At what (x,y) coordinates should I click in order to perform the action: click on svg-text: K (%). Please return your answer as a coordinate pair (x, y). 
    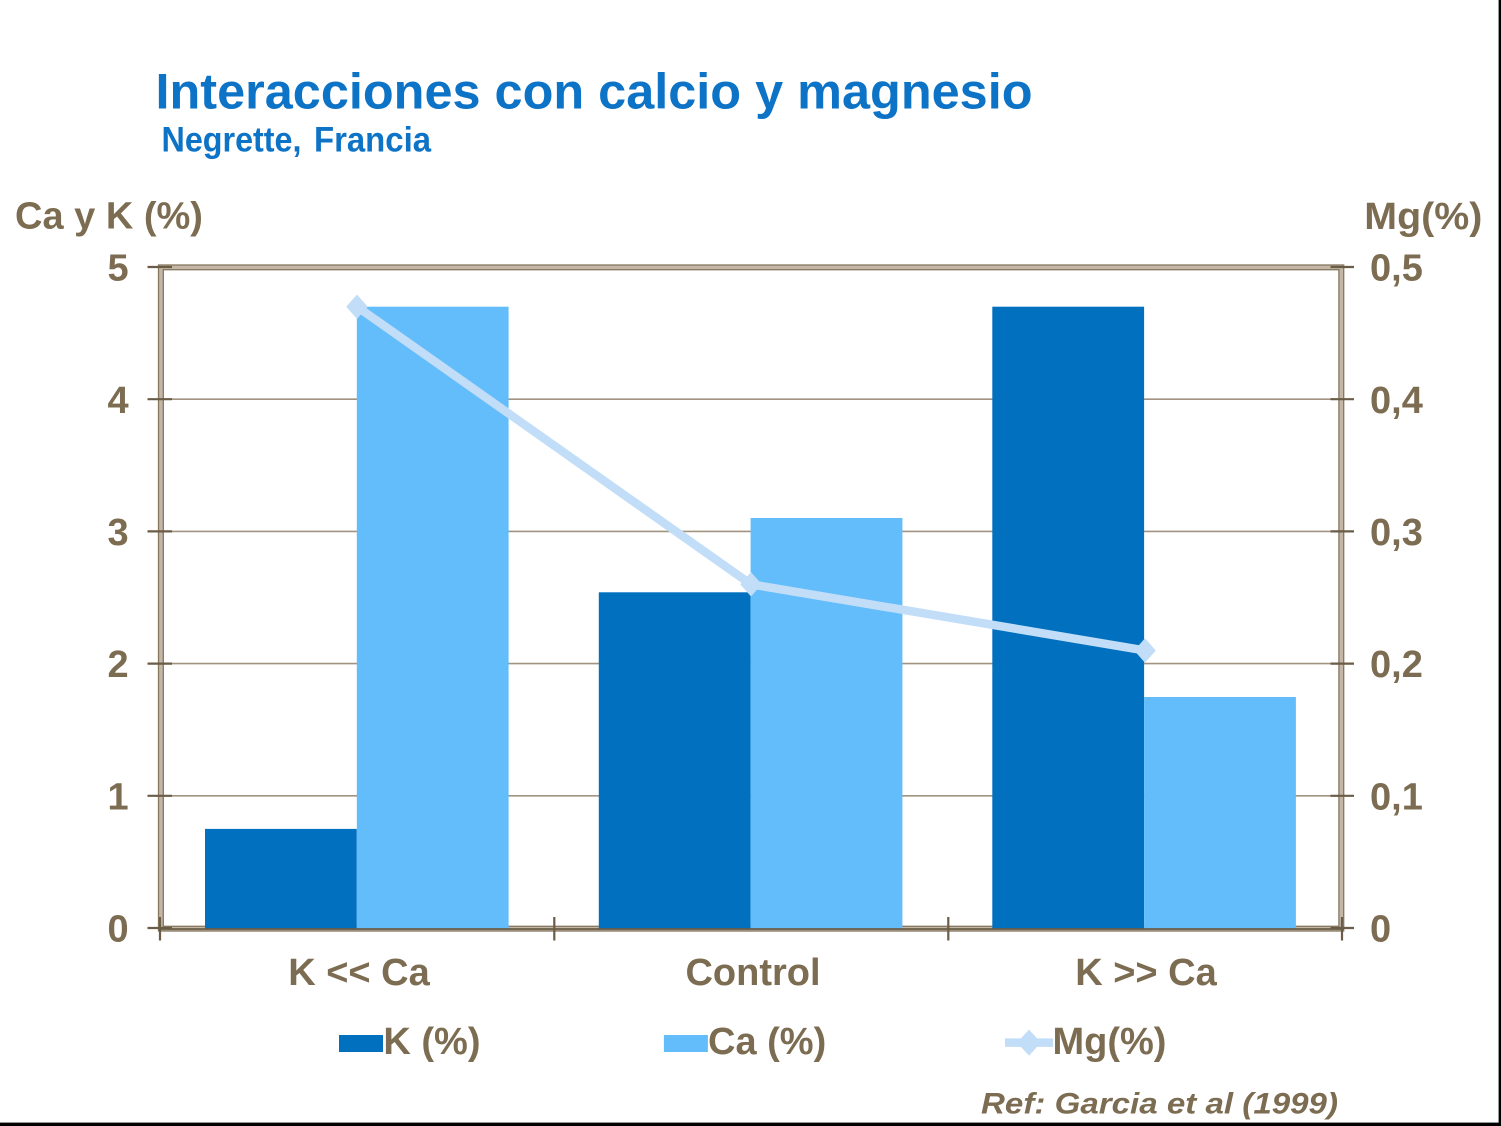
    Looking at the image, I should click on (431, 1042).